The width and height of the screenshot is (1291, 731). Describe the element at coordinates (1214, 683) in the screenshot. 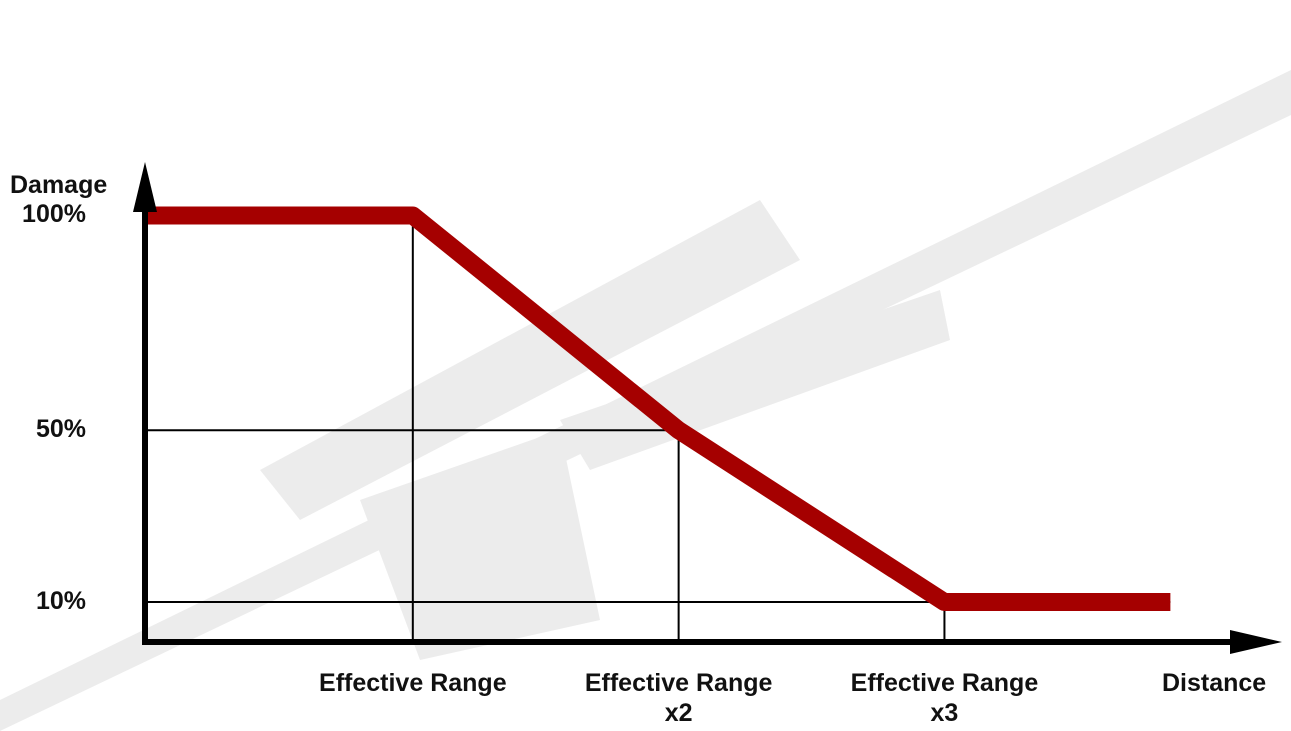

I see `x-axis-label: Distance` at that location.